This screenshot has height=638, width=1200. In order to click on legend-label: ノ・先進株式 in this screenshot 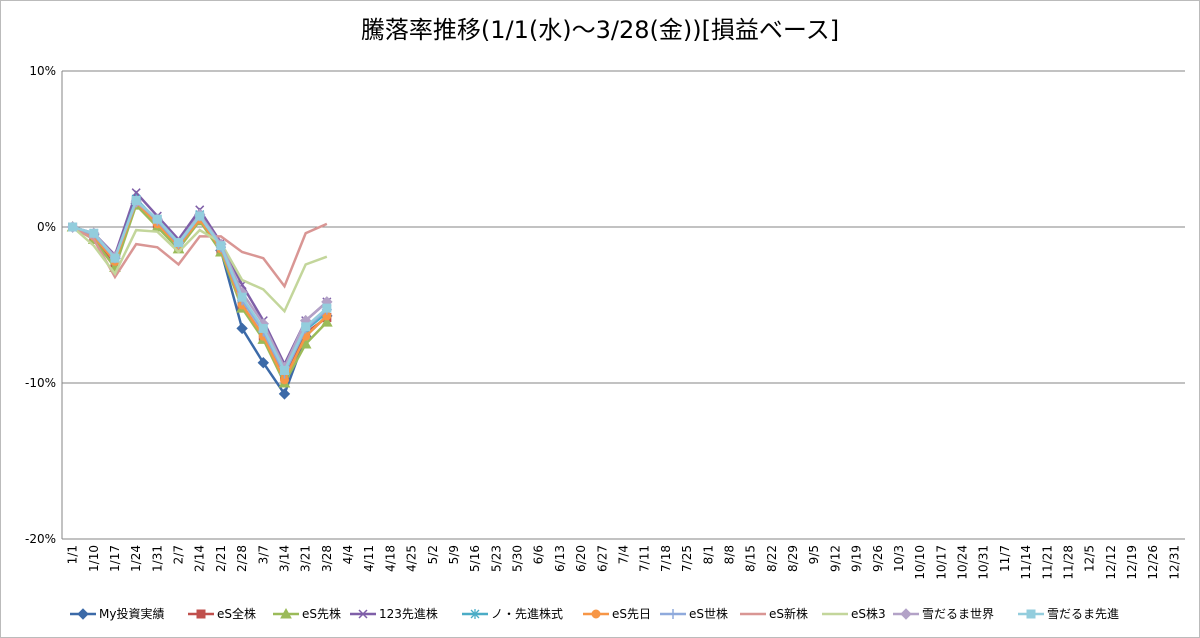, I will do `click(527, 613)`.